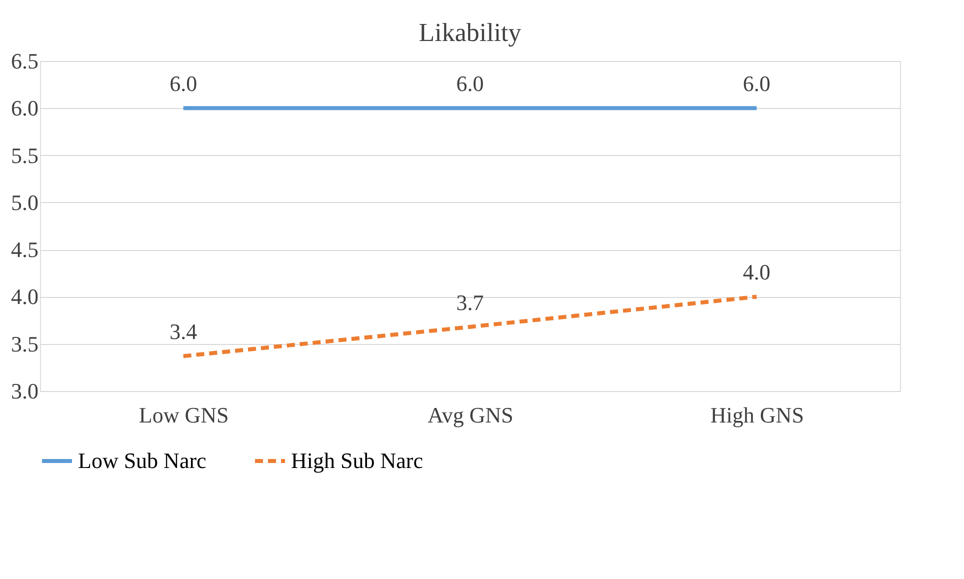 This screenshot has width=964, height=579. I want to click on legend-label: Low Sub Narc, so click(142, 460).